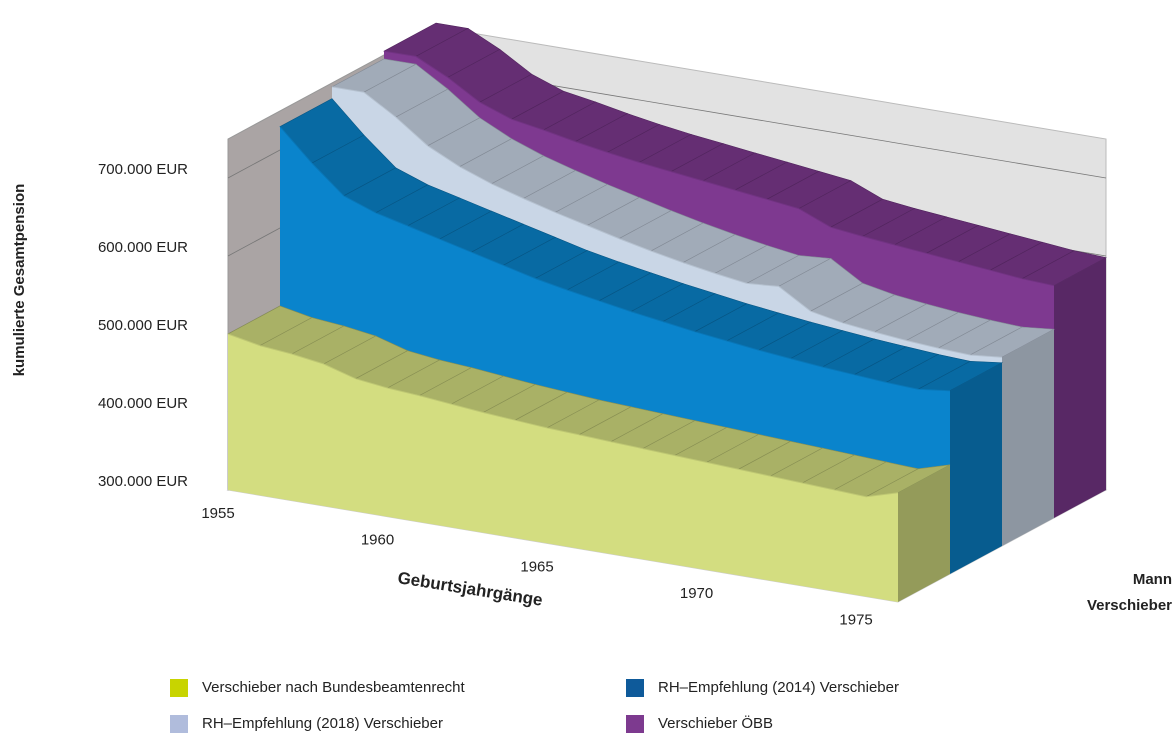 This screenshot has height=735, width=1172. I want to click on y-tick-label: 300.000 EUR, so click(143, 481).